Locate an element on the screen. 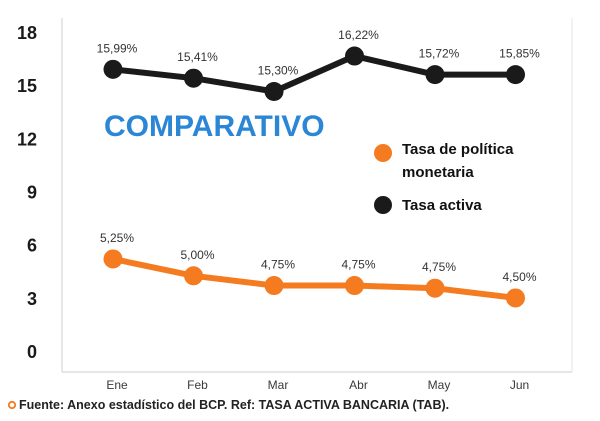 The height and width of the screenshot is (421, 600). data-label: 15,85% is located at coordinates (519, 54).